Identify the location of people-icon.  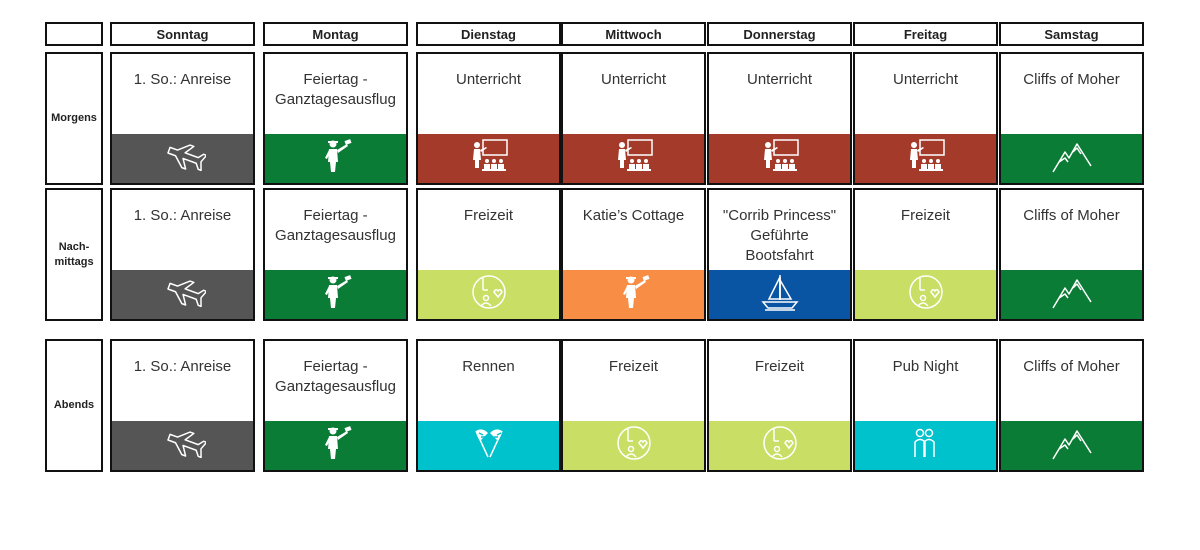
(926, 445).